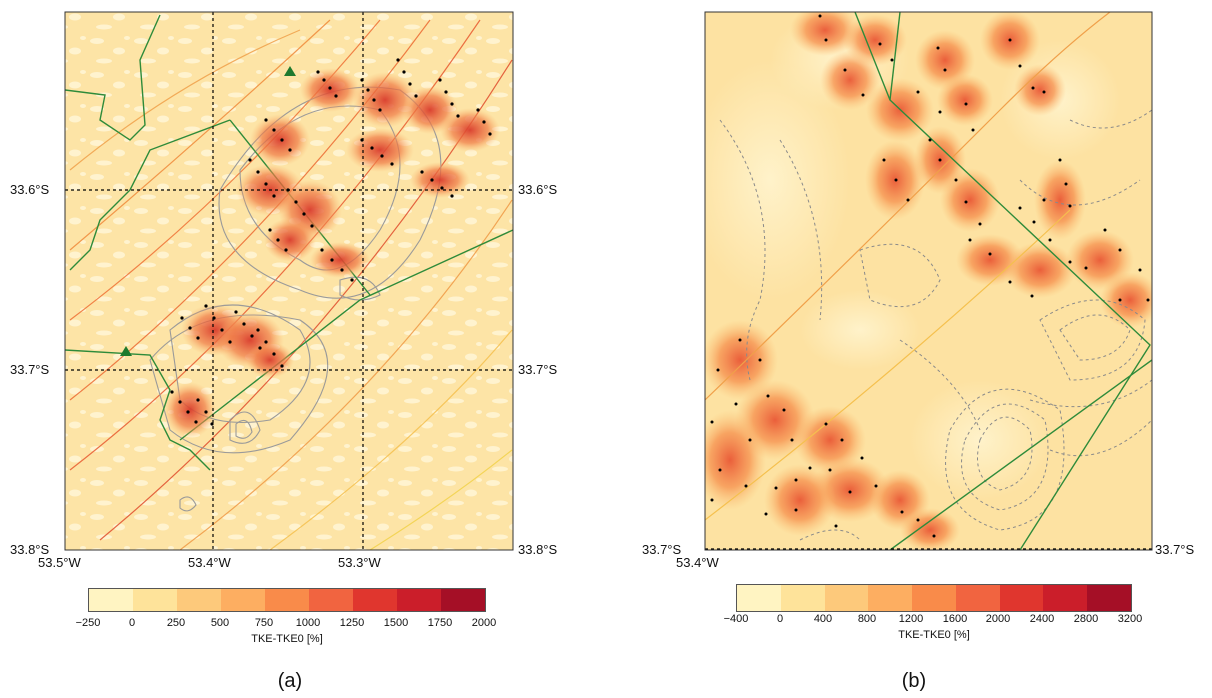 This screenshot has height=698, width=1212. I want to click on colorbar-a-tick: 2000, so click(484, 623).